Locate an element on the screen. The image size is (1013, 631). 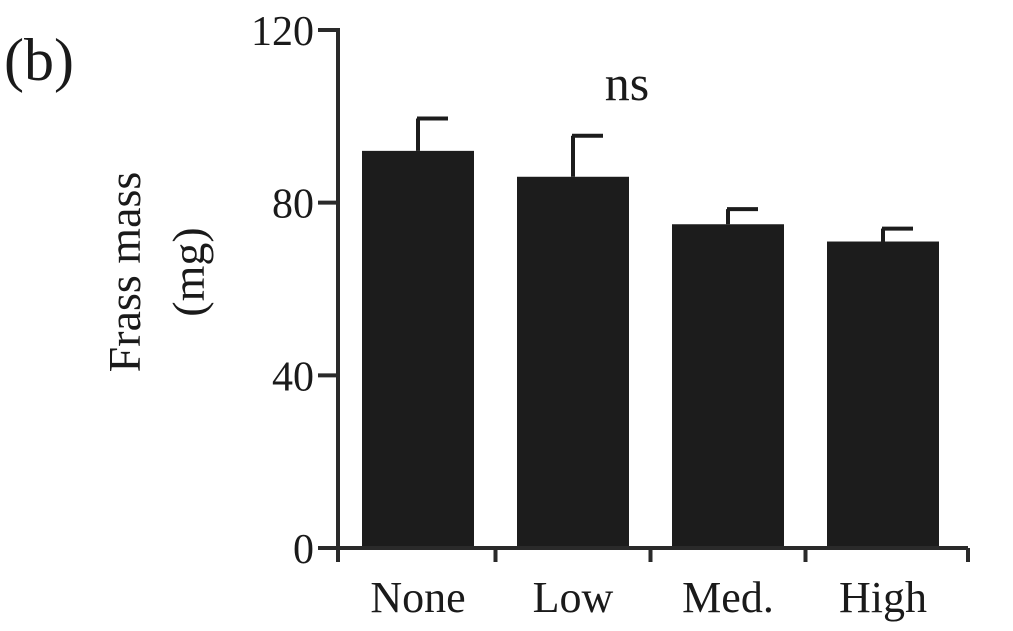
x-tick-label-med: Med. is located at coordinates (728, 597).